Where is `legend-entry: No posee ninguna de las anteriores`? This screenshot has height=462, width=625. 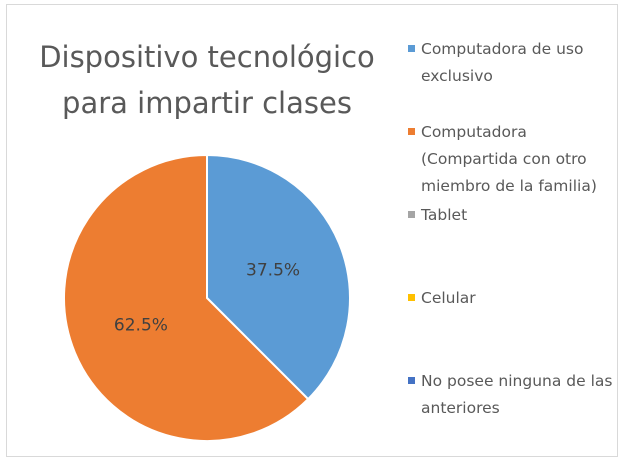 legend-entry: No posee ninguna de las anteriores is located at coordinates (510, 395).